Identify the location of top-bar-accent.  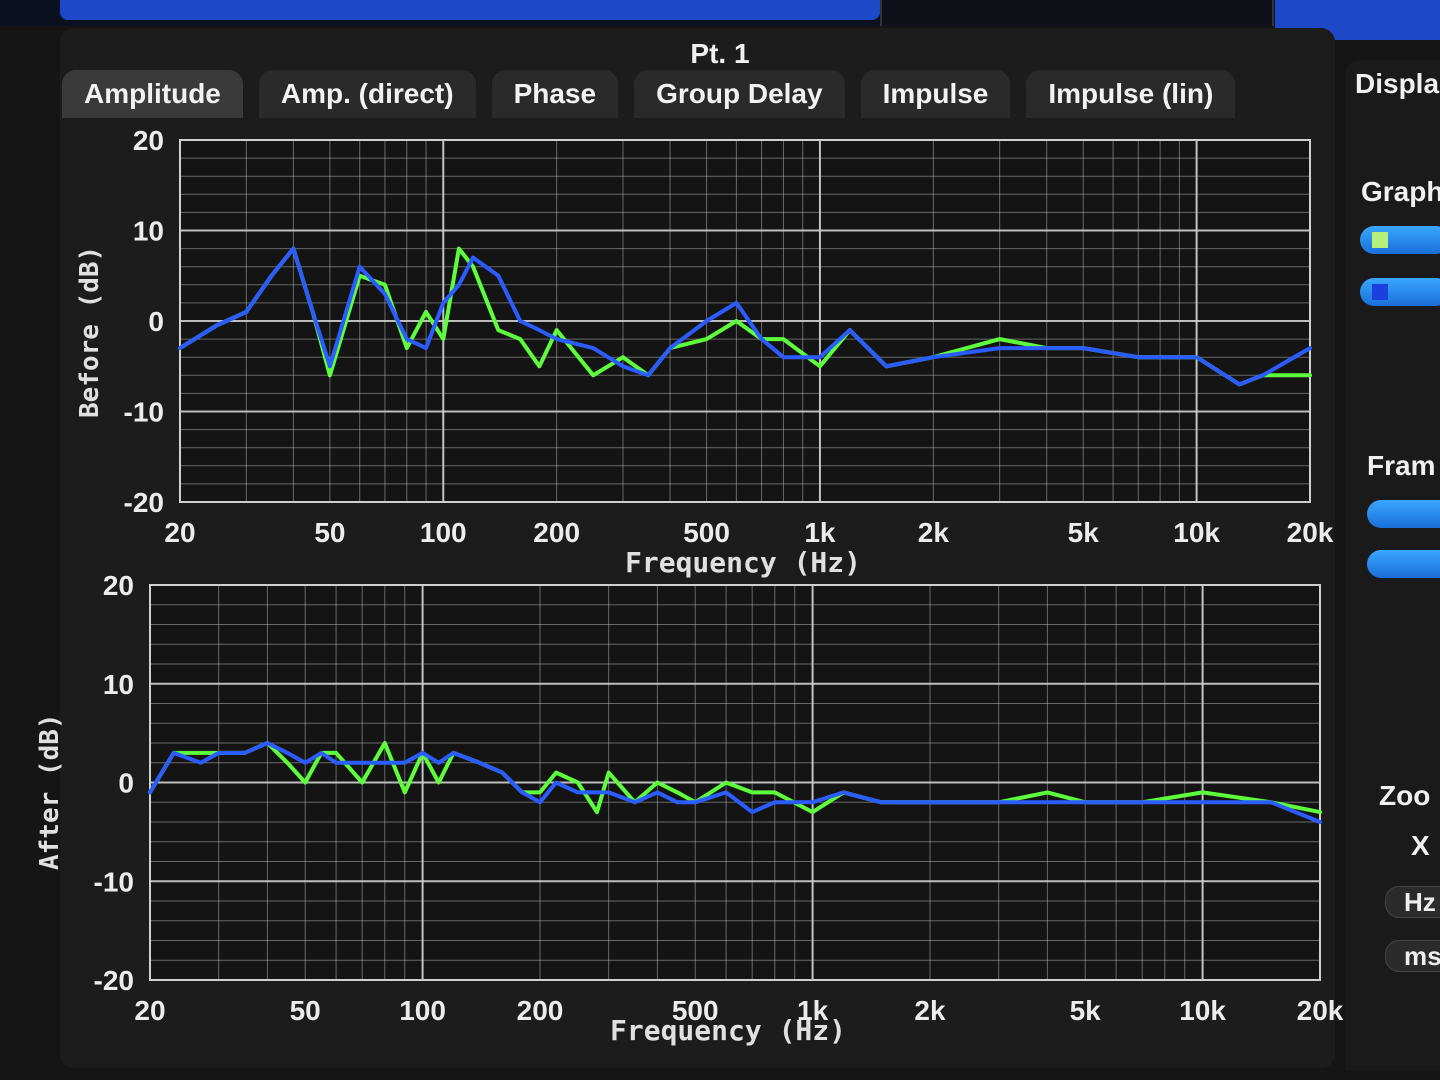
(470, 10).